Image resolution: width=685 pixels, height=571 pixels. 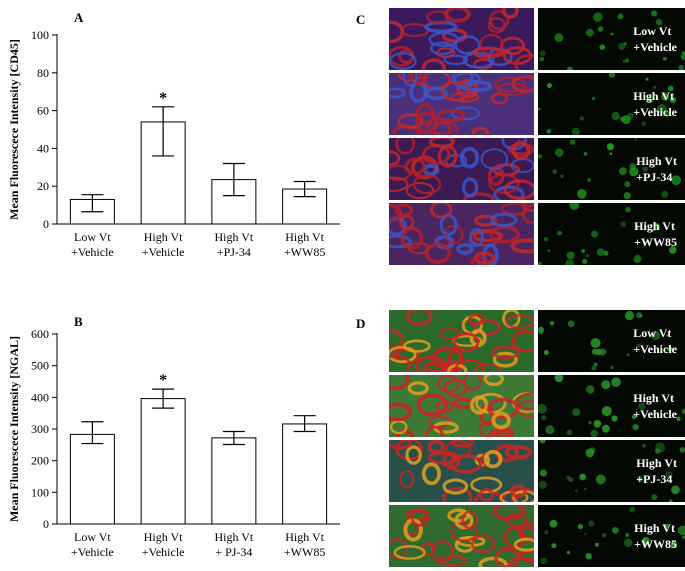 I want to click on condition-label: High Vt +WW85, so click(x=655, y=536).